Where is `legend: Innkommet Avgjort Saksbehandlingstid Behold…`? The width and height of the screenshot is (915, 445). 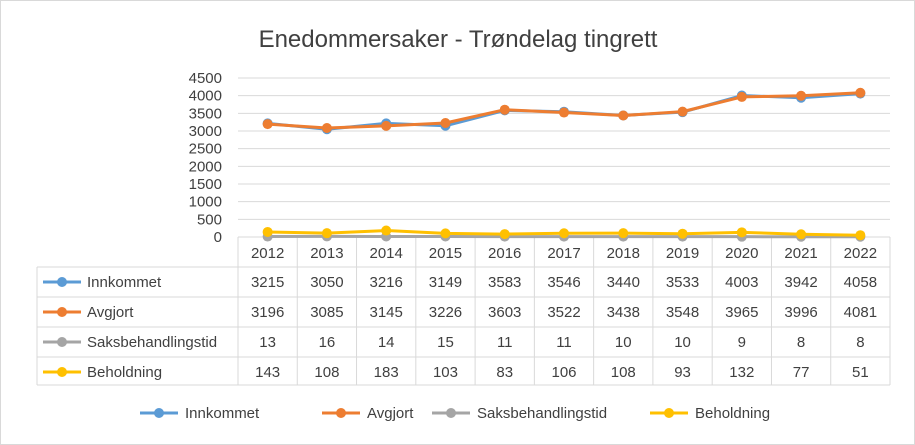
legend: Innkommet Avgjort Saksbehandlingstid Behold… is located at coordinates (455, 413).